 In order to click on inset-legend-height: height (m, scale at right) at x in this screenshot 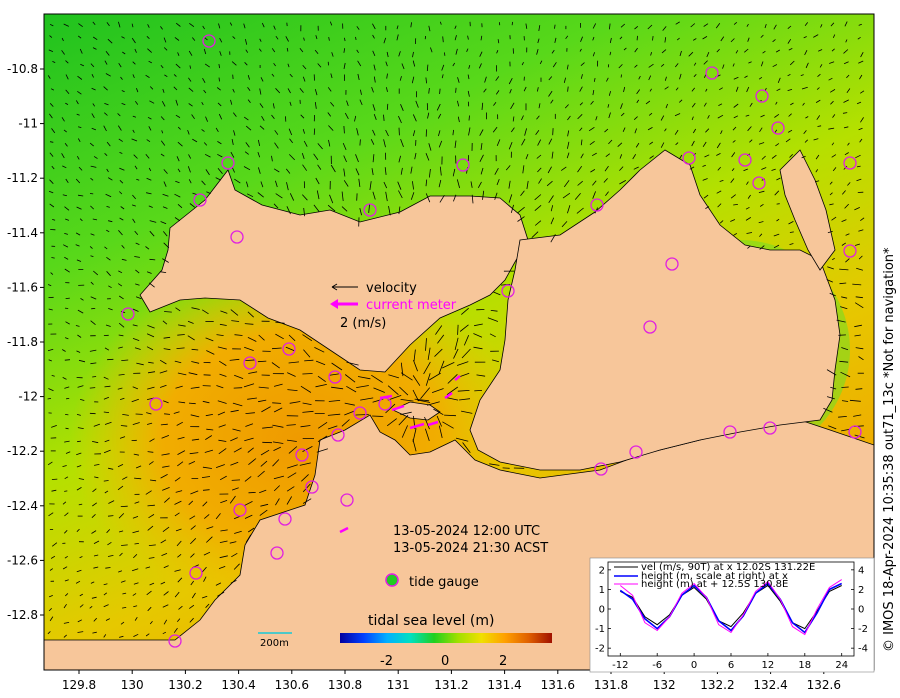, I will do `click(714, 576)`.